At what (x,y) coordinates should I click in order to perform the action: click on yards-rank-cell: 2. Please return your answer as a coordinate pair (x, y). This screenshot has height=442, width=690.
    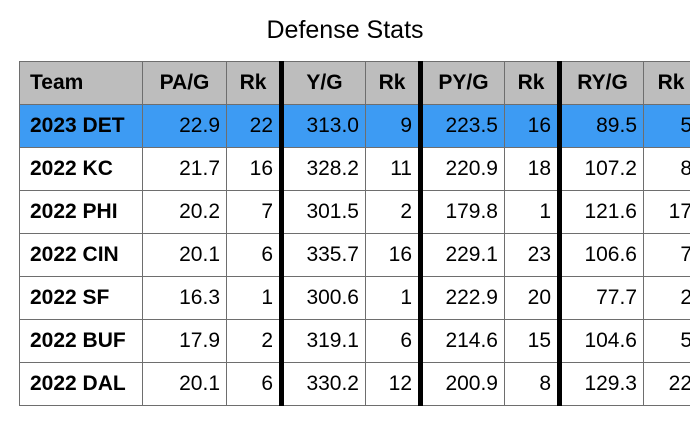
    Looking at the image, I should click on (393, 212).